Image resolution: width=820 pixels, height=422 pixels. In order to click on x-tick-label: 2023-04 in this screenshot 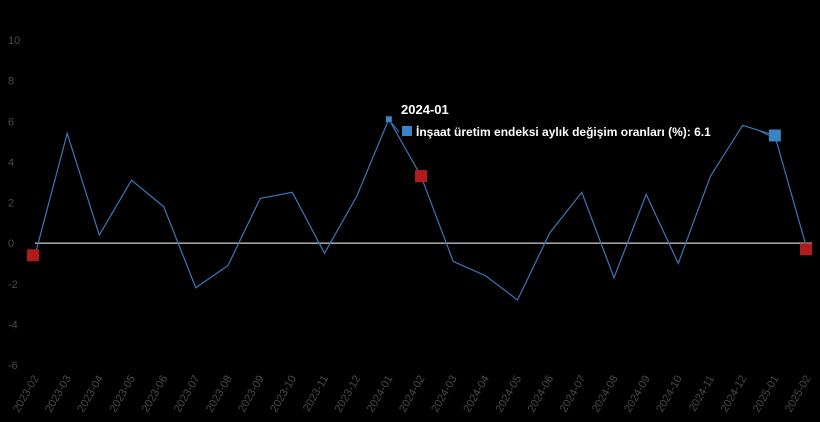, I will do `click(90, 394)`.